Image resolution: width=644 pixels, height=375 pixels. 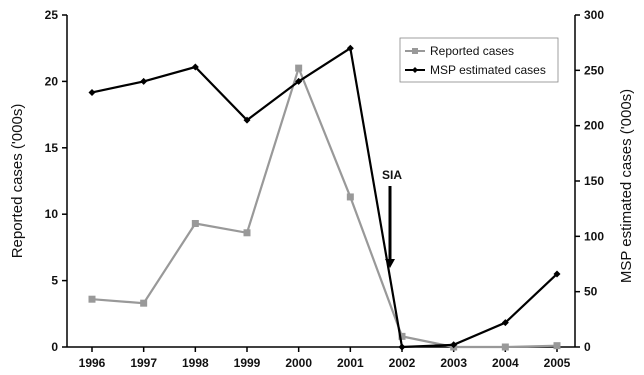 I want to click on left-y-tick-label: 25, so click(x=52, y=15).